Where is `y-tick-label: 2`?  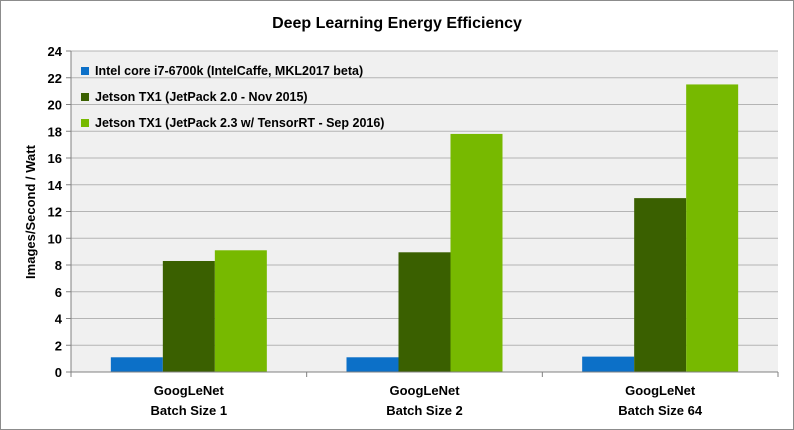 y-tick-label: 2 is located at coordinates (58, 345).